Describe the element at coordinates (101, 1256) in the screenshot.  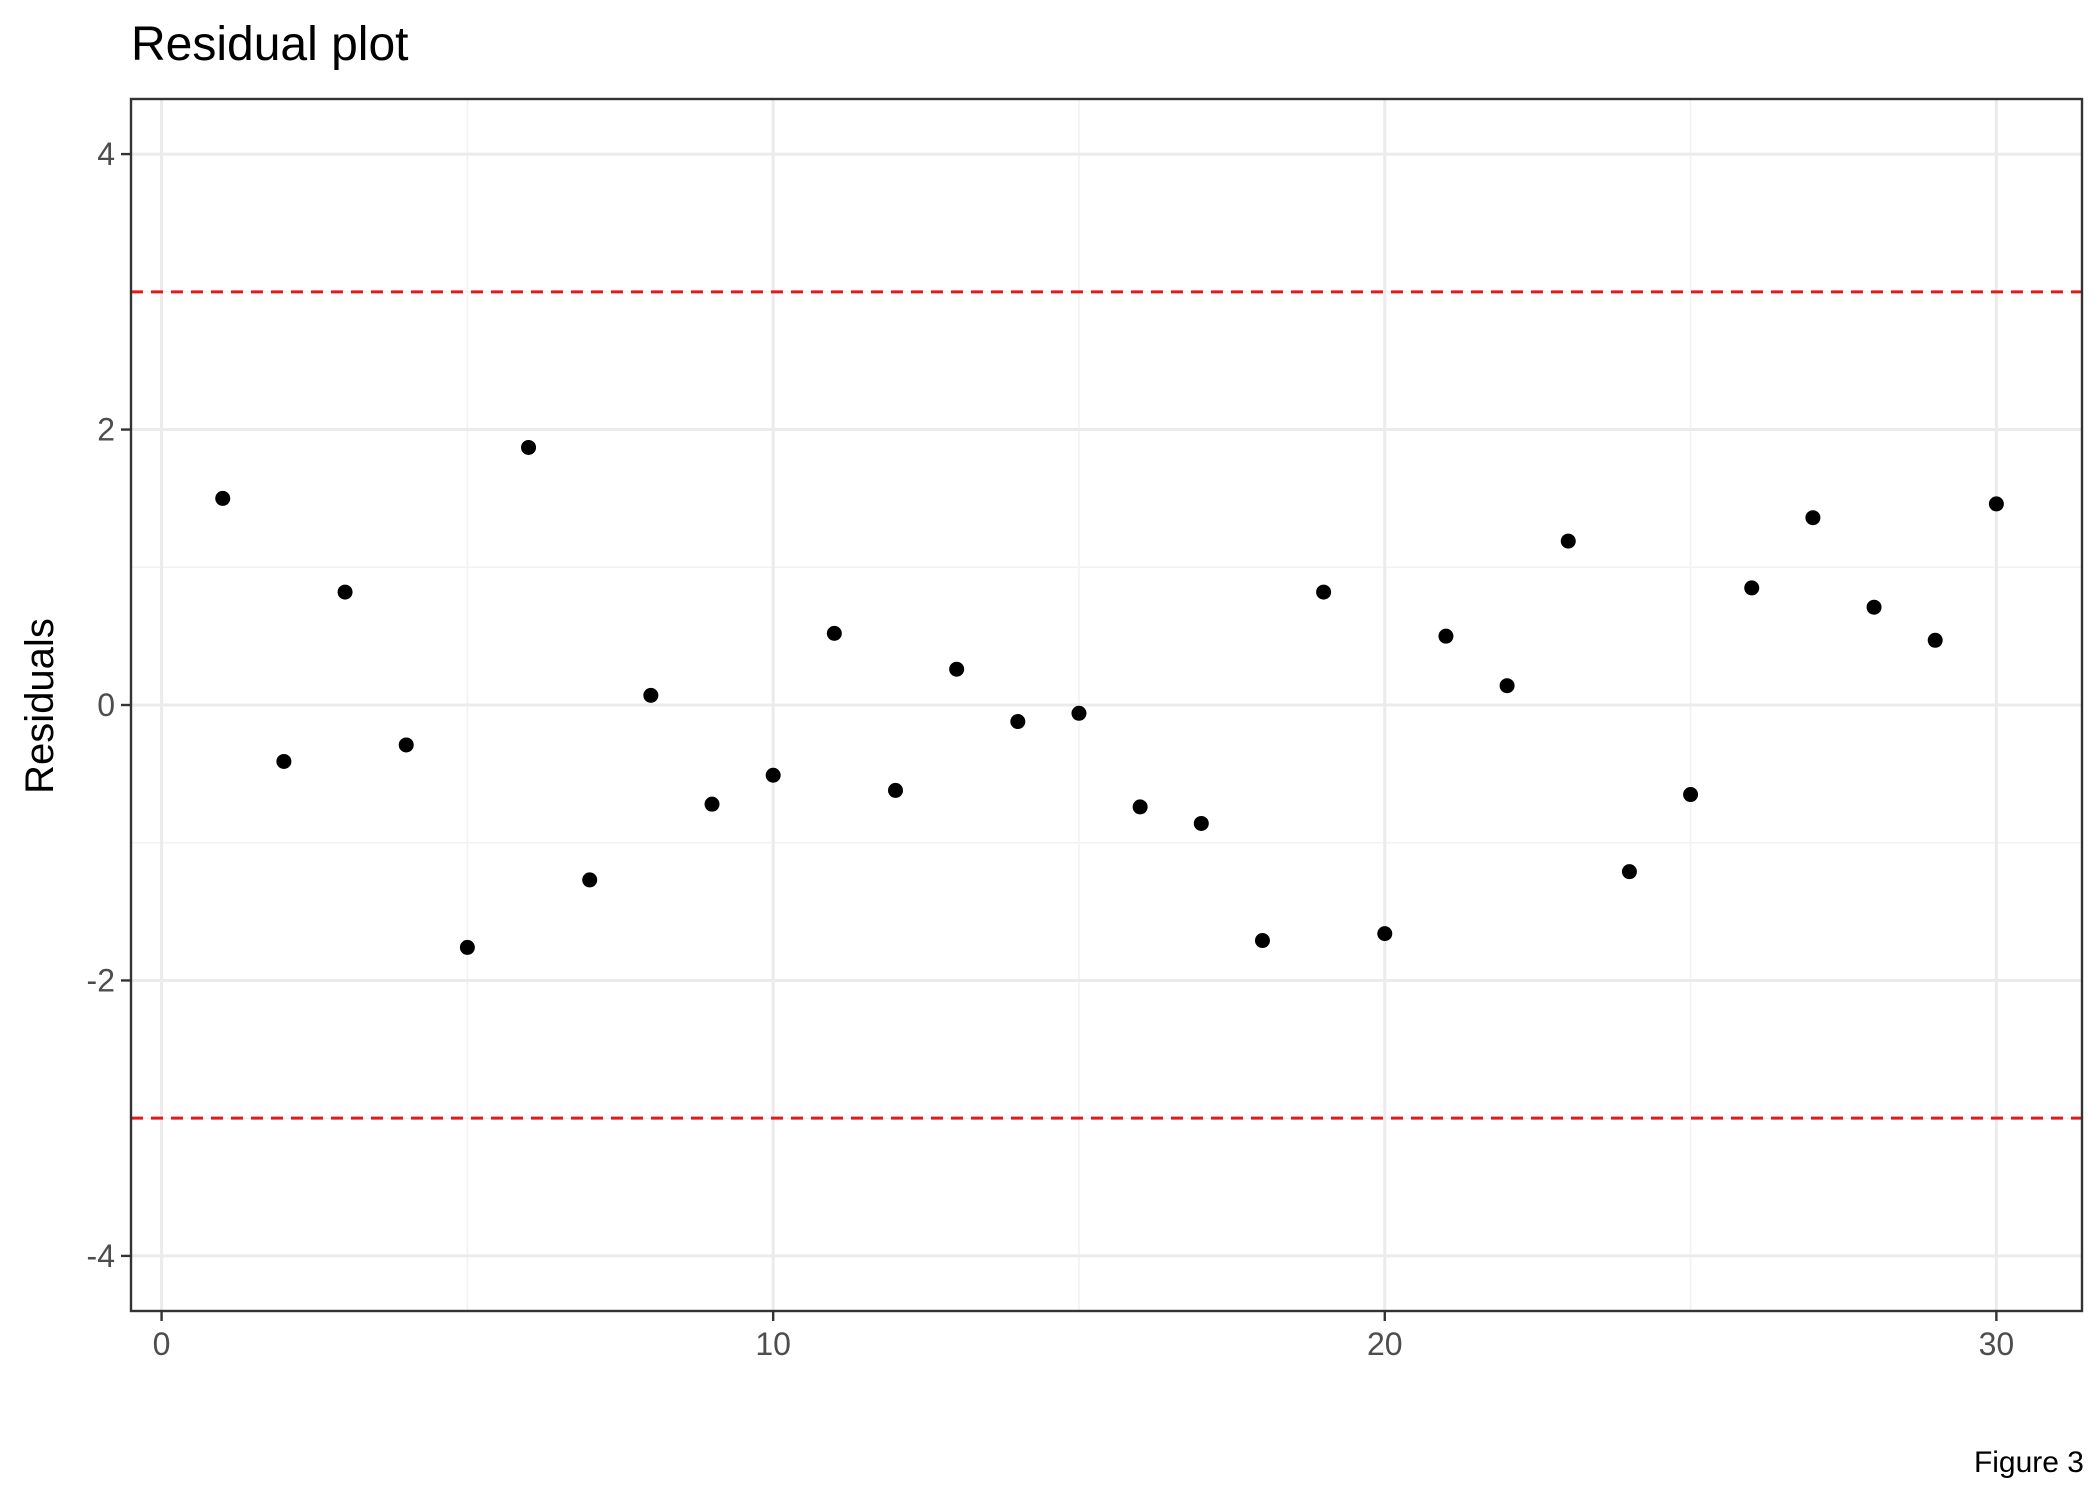
I see `y-tick-label: -4` at that location.